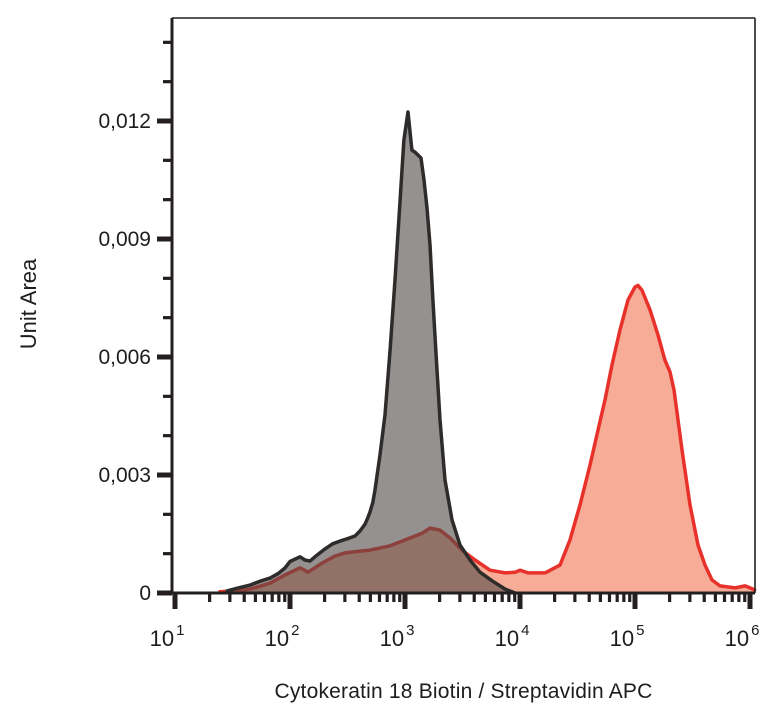  What do you see at coordinates (145, 593) in the screenshot?
I see `y-tick-label: 0` at bounding box center [145, 593].